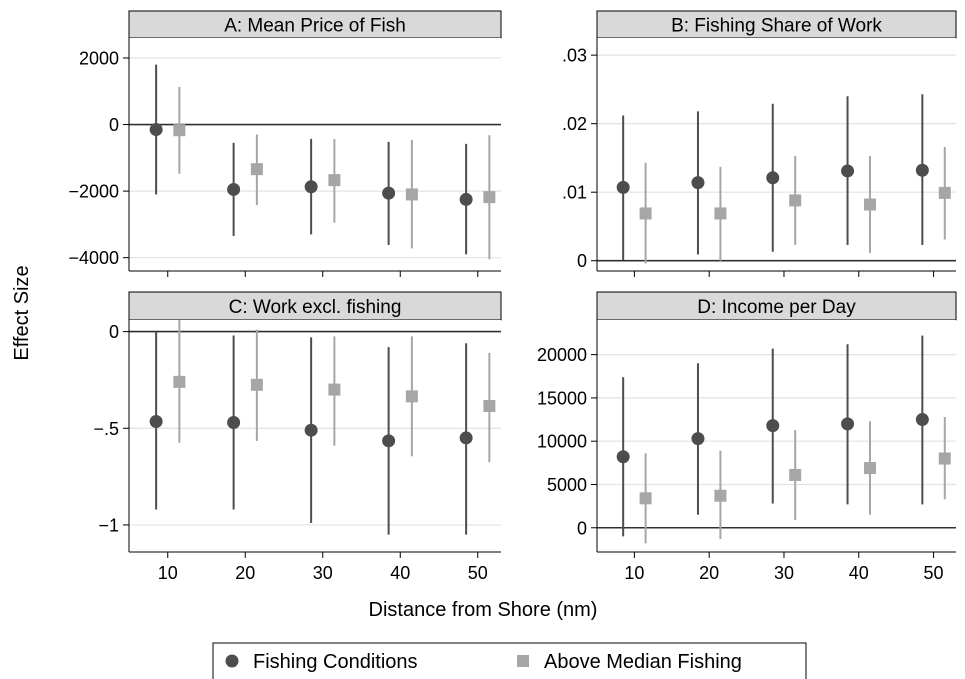 The width and height of the screenshot is (965, 679). I want to click on y-tick-label: .01, so click(574, 193).